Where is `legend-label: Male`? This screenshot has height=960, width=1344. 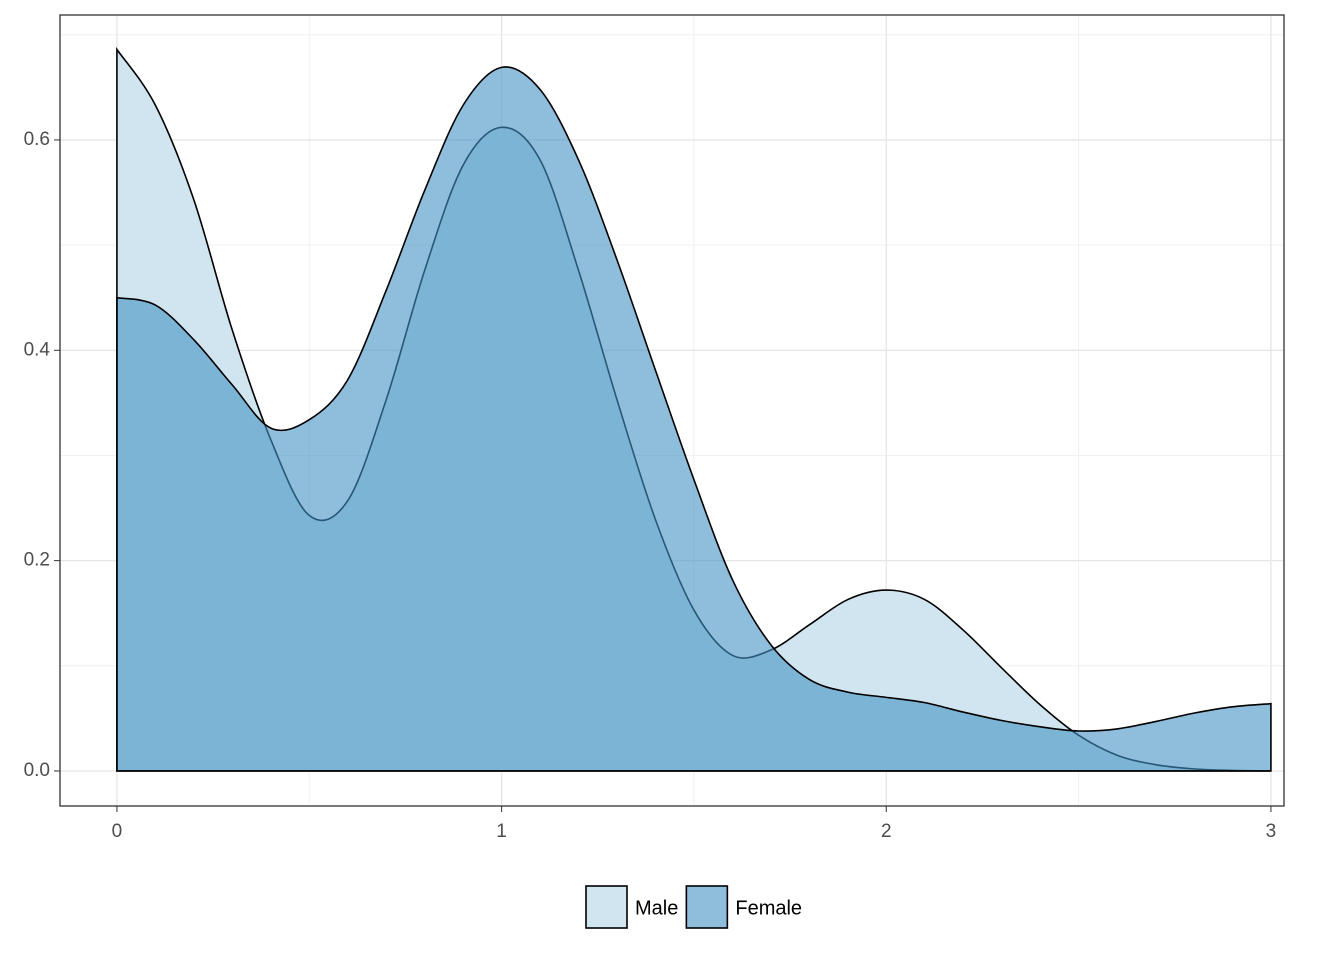
legend-label: Male is located at coordinates (656, 908).